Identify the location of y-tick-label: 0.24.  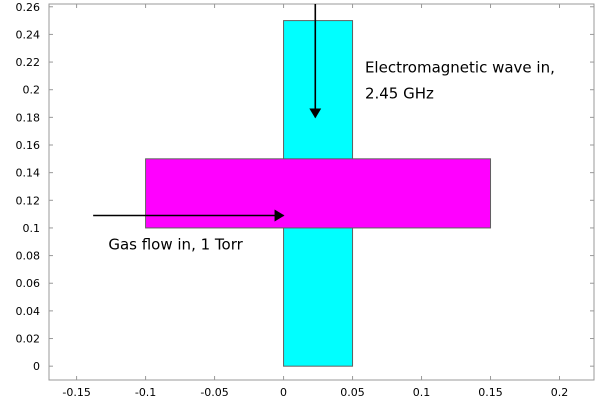
(28, 34).